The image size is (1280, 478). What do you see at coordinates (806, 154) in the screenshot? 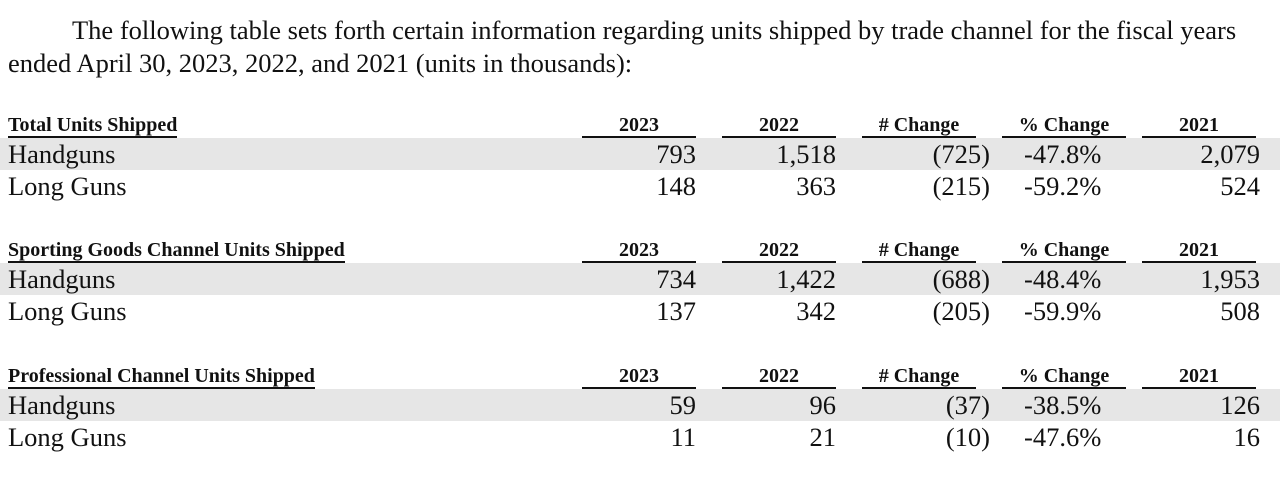
I see `value-2022: 1,518` at bounding box center [806, 154].